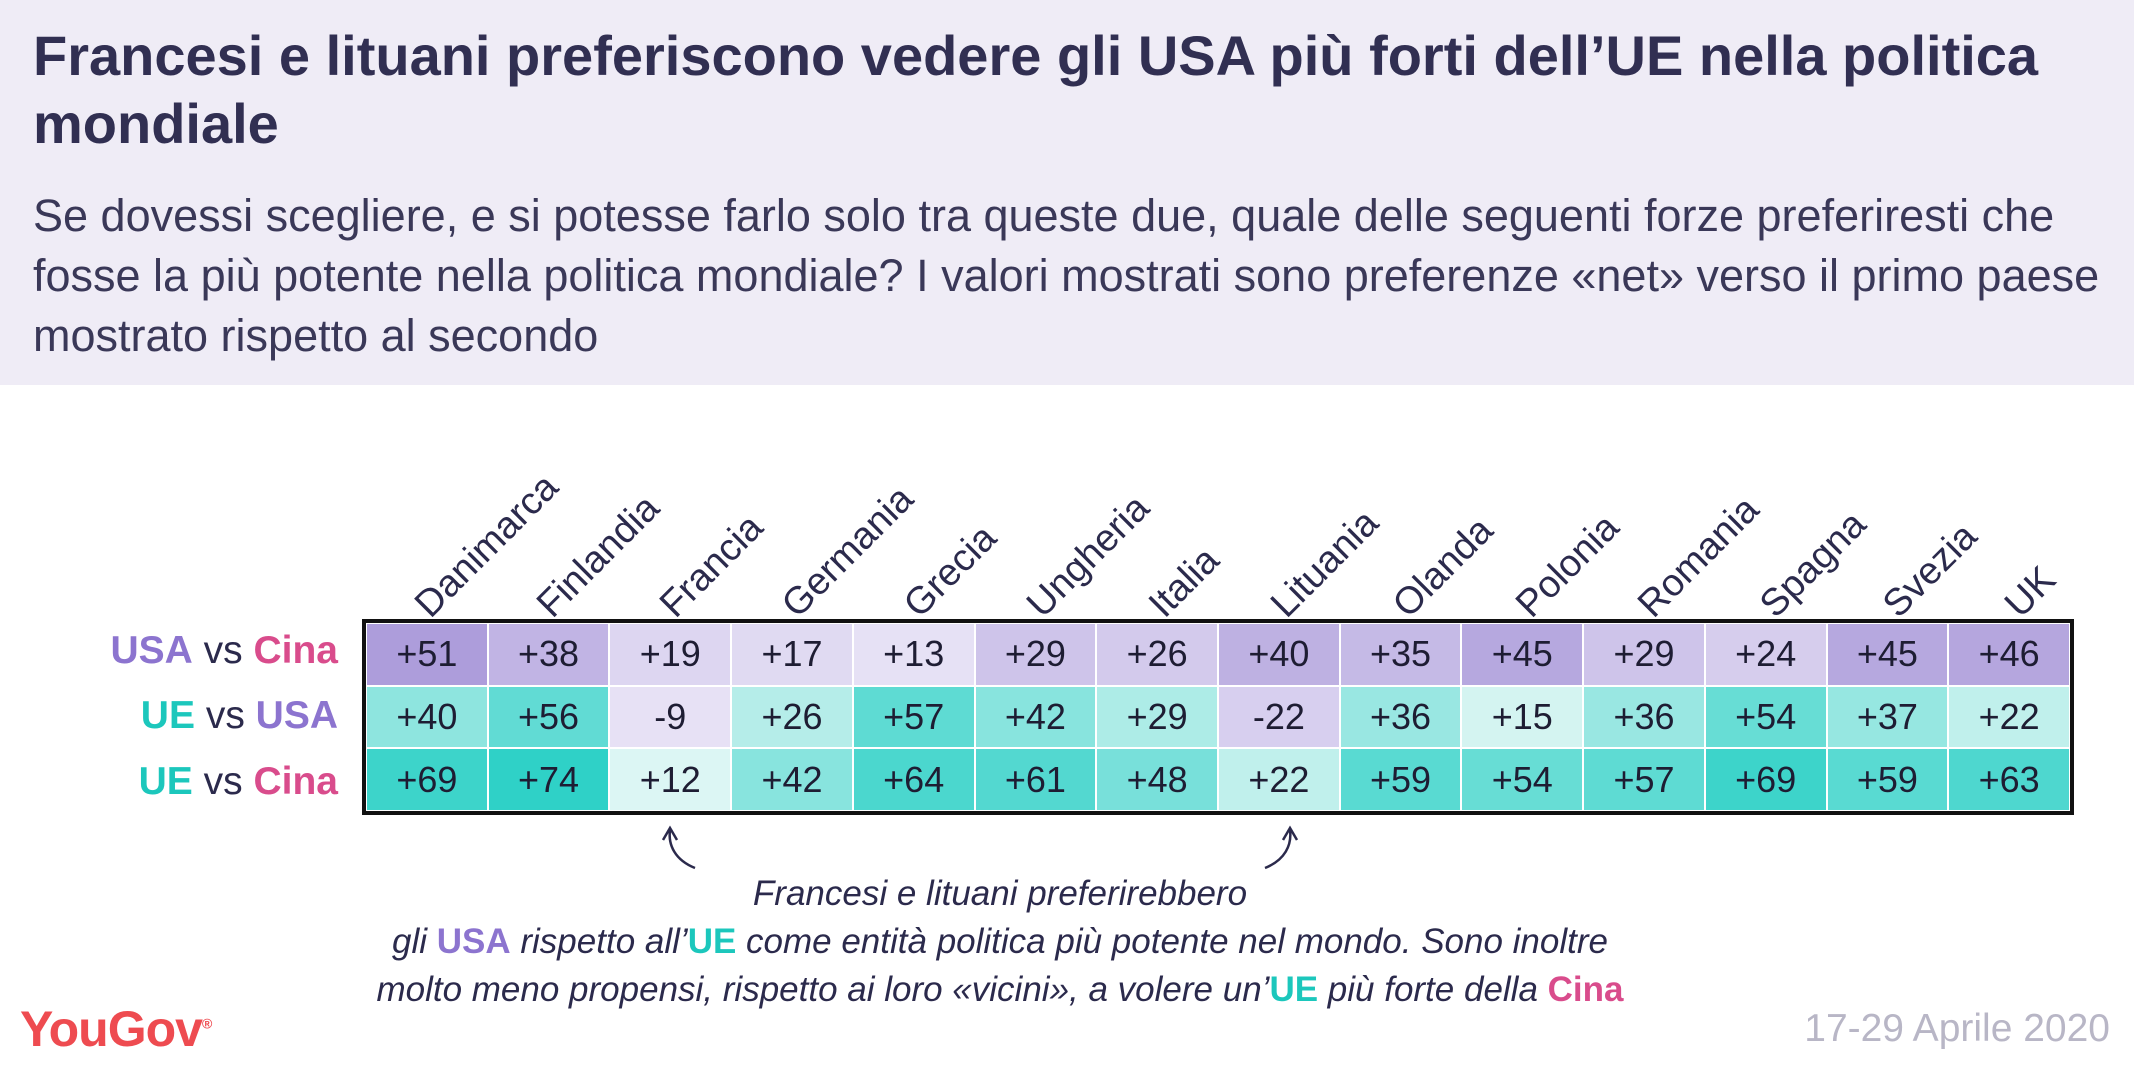 The height and width of the screenshot is (1067, 2134). I want to click on survey-date: 17-29 Aprile 2020, so click(1957, 1028).